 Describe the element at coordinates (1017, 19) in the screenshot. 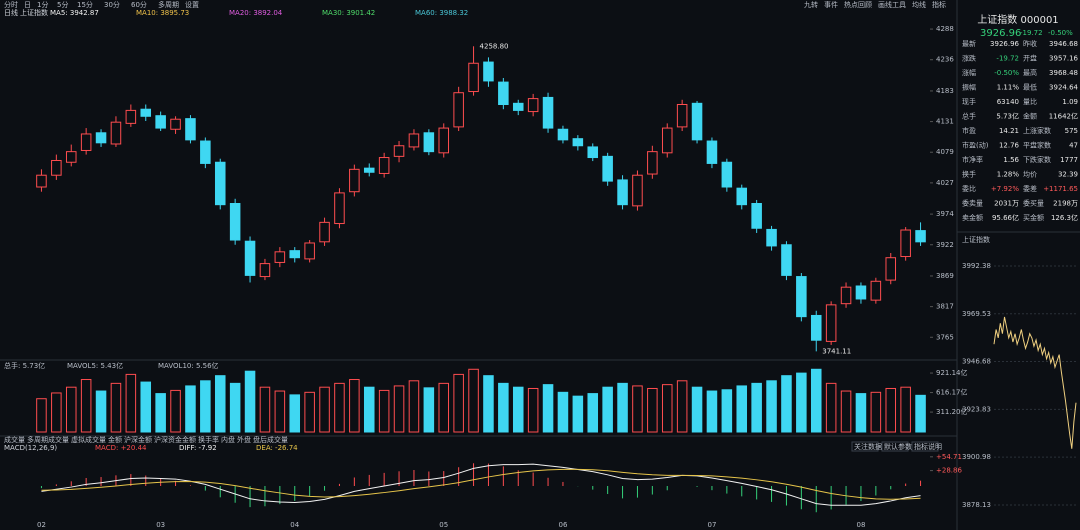

I see `quote-name: 上证指数 000001` at that location.